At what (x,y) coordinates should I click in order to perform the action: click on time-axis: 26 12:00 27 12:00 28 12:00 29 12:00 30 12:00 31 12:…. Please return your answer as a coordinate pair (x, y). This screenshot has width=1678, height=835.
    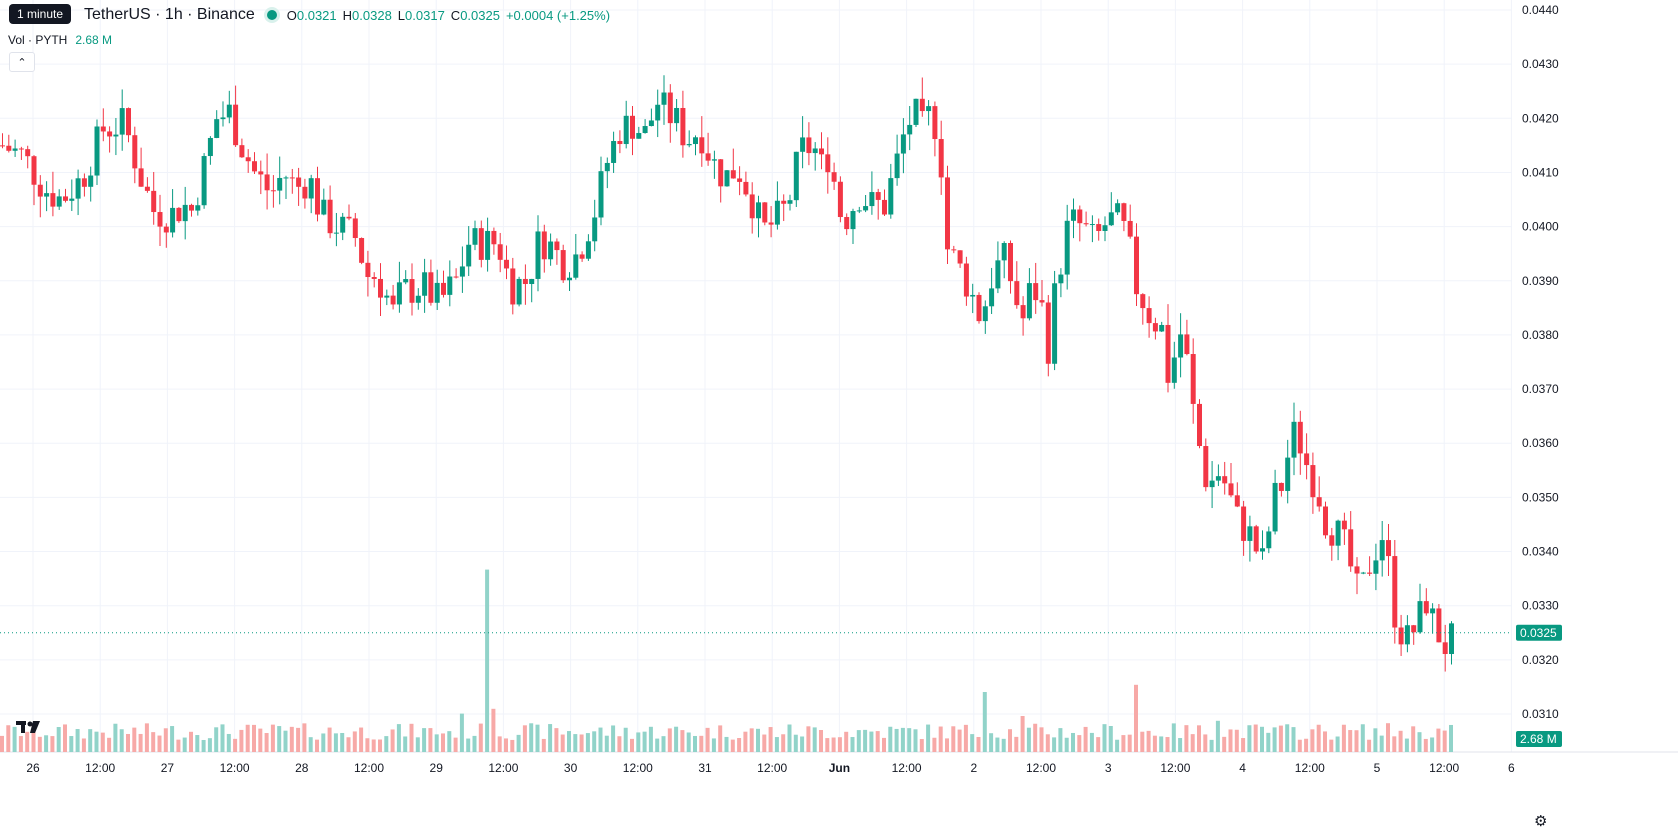
    Looking at the image, I should click on (770, 768).